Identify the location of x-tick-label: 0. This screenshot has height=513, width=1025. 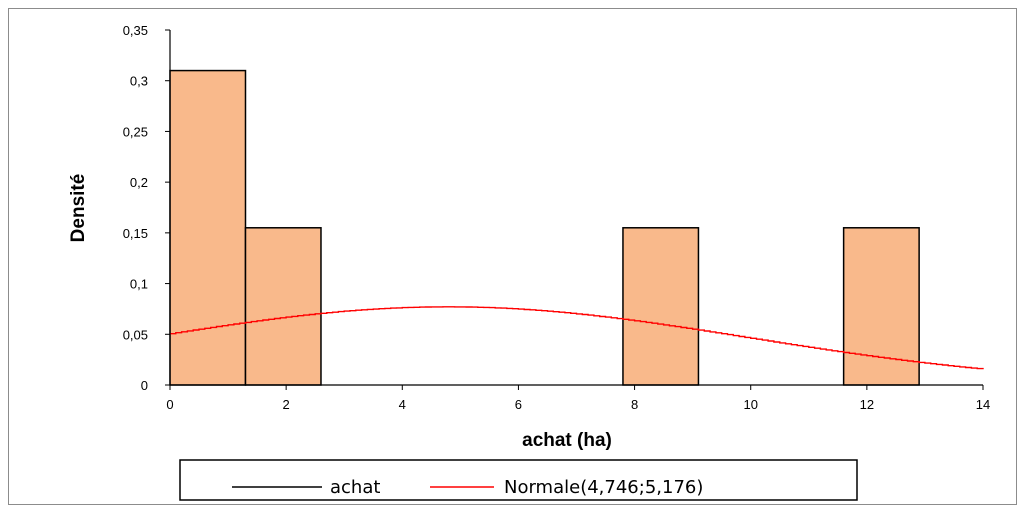
(169, 404).